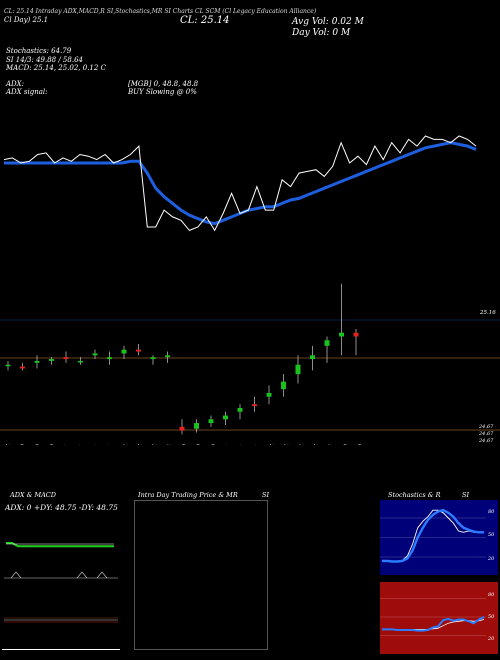 This screenshot has width=500, height=660. What do you see at coordinates (154, 444) in the screenshot?
I see `x-axis-date-label: 27 Dec` at bounding box center [154, 444].